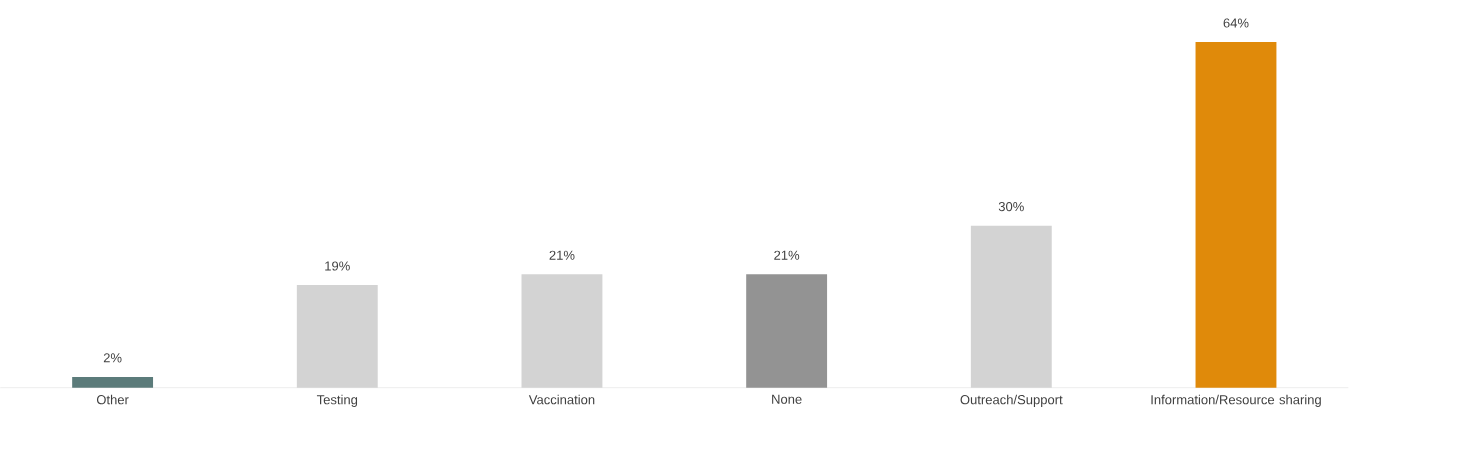 This screenshot has height=456, width=1470. I want to click on x-tick-label: Other, so click(112, 399).